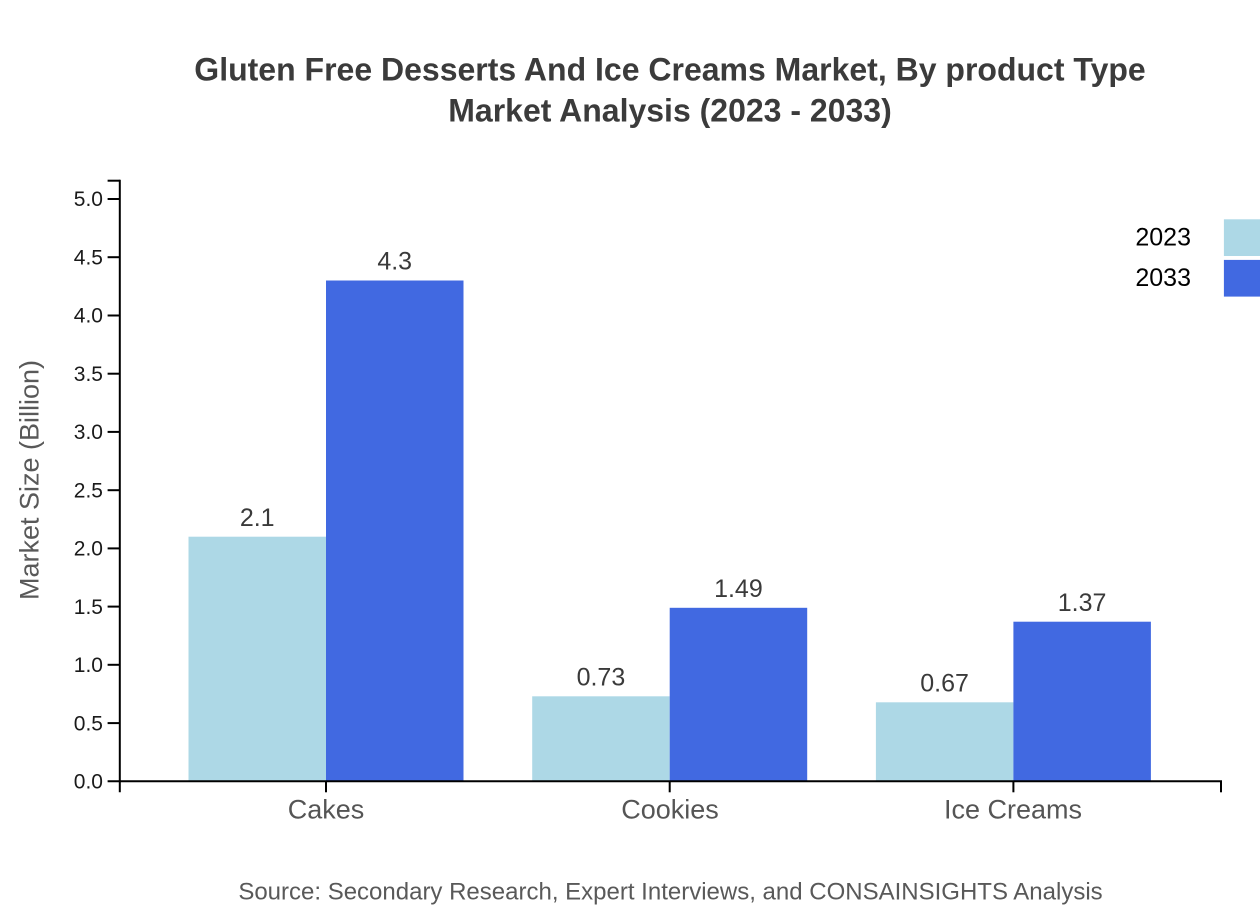 The height and width of the screenshot is (920, 1260). What do you see at coordinates (88, 549) in the screenshot?
I see `svg-text: 2.0` at bounding box center [88, 549].